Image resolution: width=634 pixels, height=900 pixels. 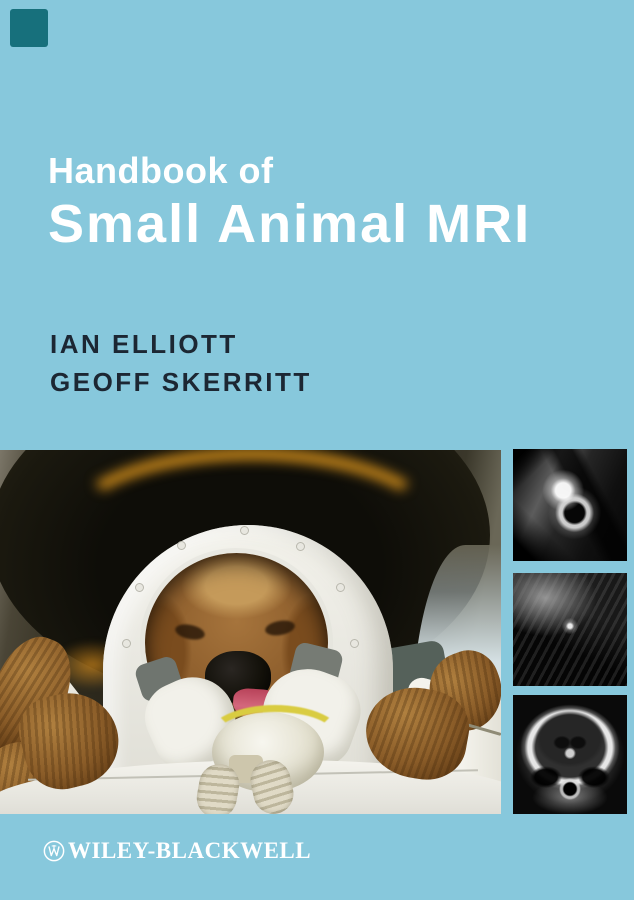 What do you see at coordinates (570, 505) in the screenshot?
I see `mri-thumbnail-sagittal-joint` at bounding box center [570, 505].